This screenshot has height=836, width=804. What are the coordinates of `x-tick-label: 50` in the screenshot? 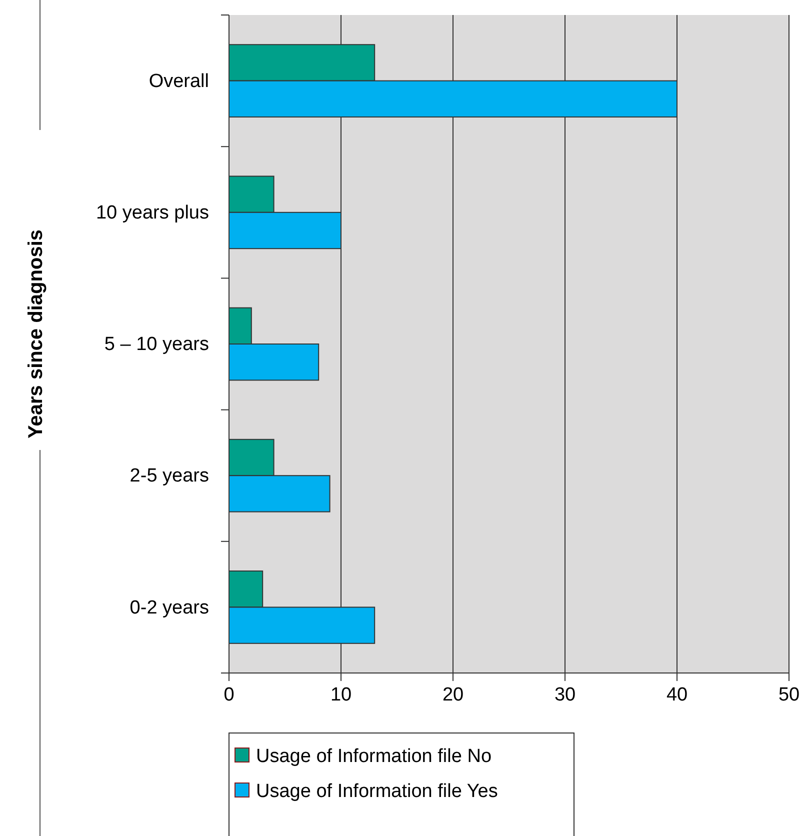 It's located at (789, 695).